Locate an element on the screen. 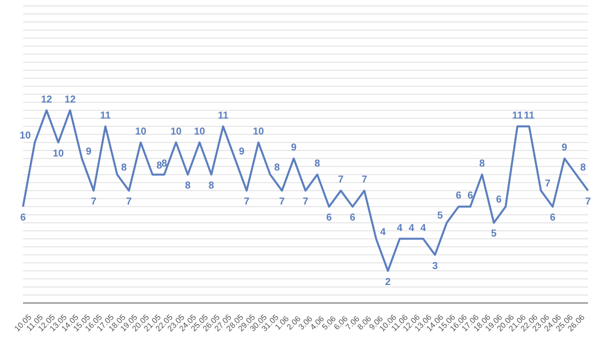 The image size is (600, 343). data-label: 2 is located at coordinates (388, 282).